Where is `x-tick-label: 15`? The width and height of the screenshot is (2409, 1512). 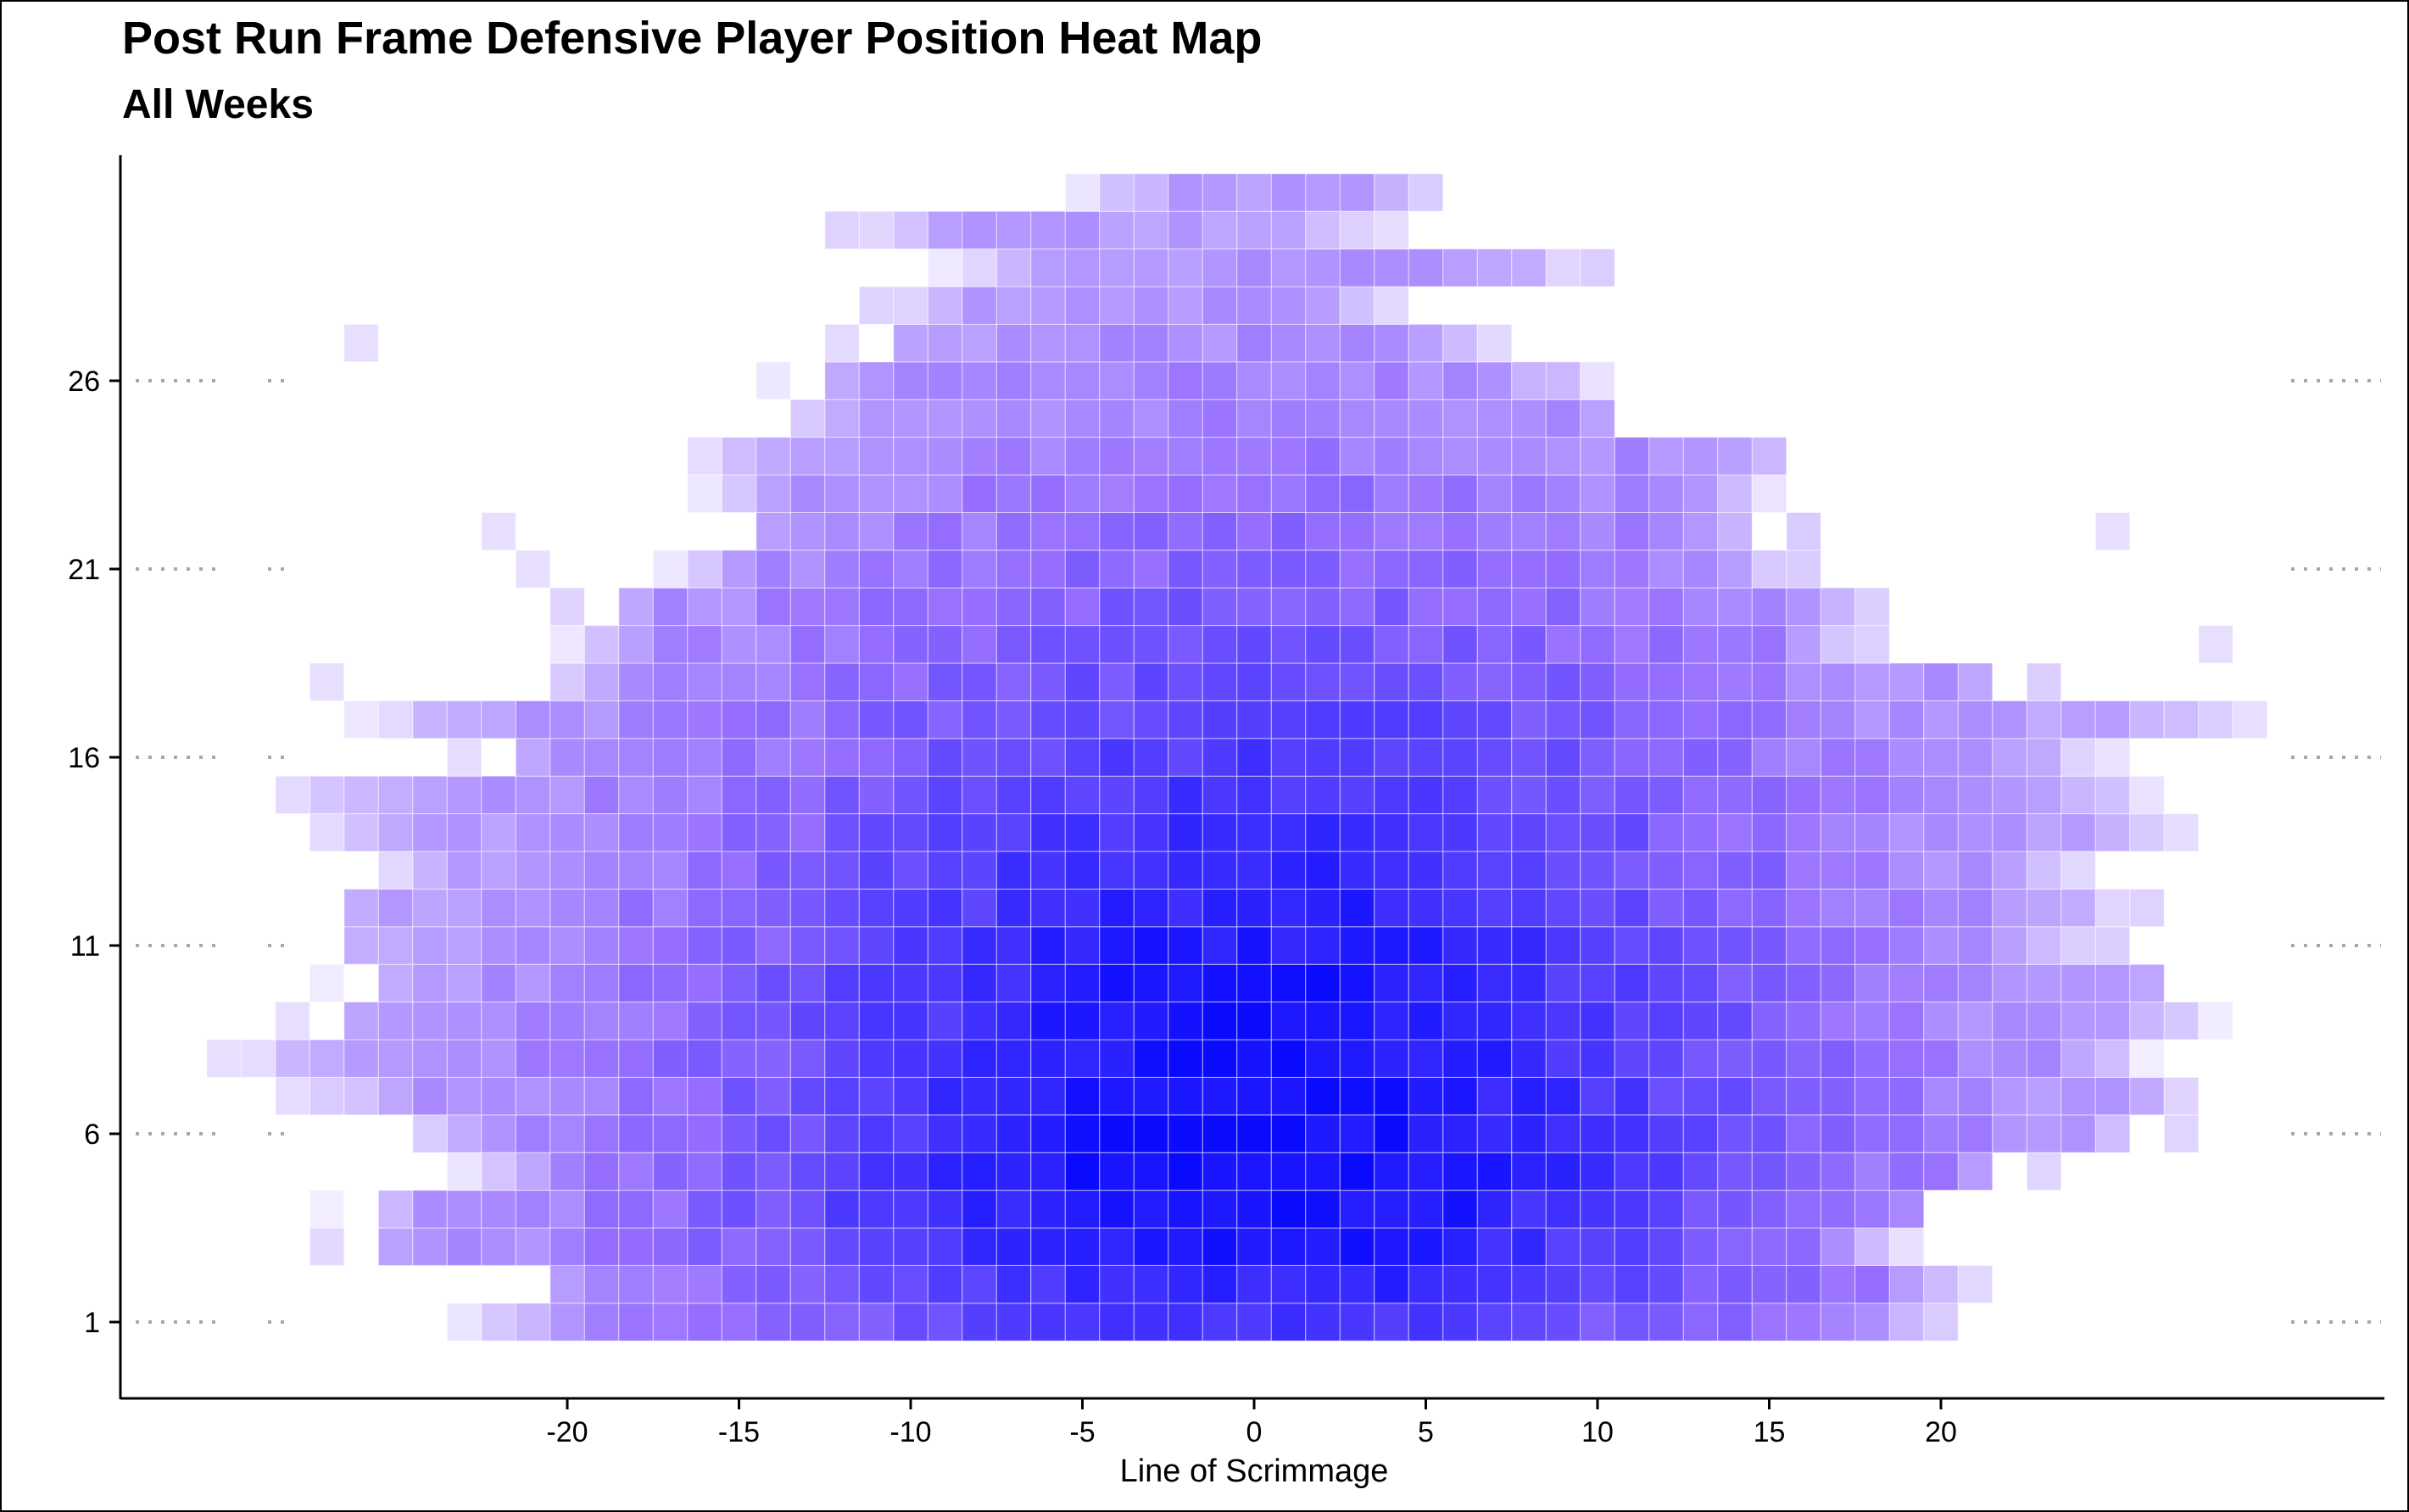
x-tick-label: 15 is located at coordinates (1770, 1432).